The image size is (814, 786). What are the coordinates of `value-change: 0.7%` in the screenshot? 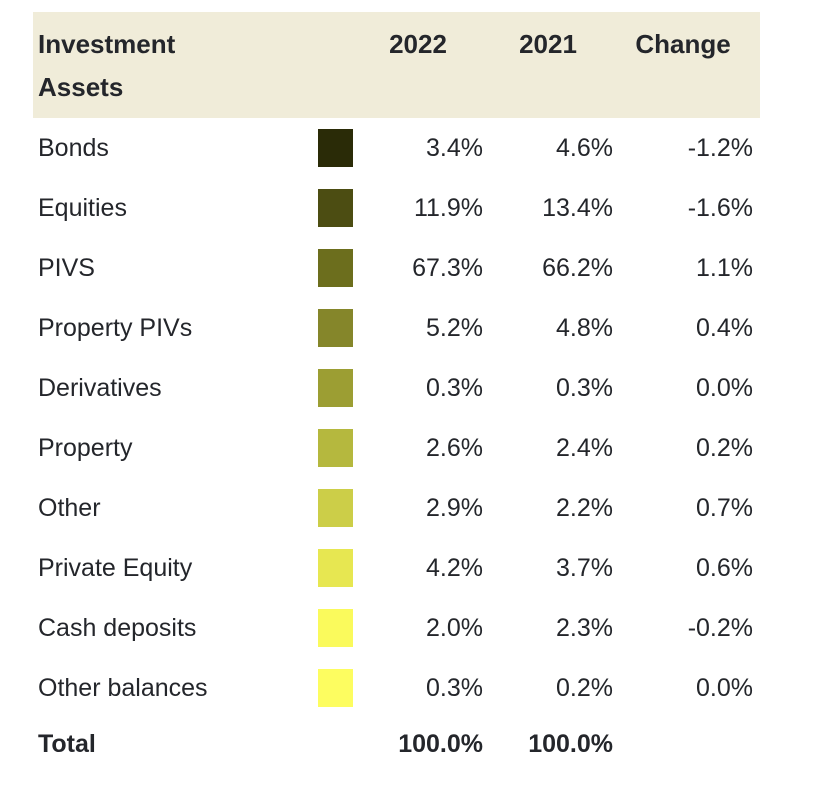 It's located at (724, 507).